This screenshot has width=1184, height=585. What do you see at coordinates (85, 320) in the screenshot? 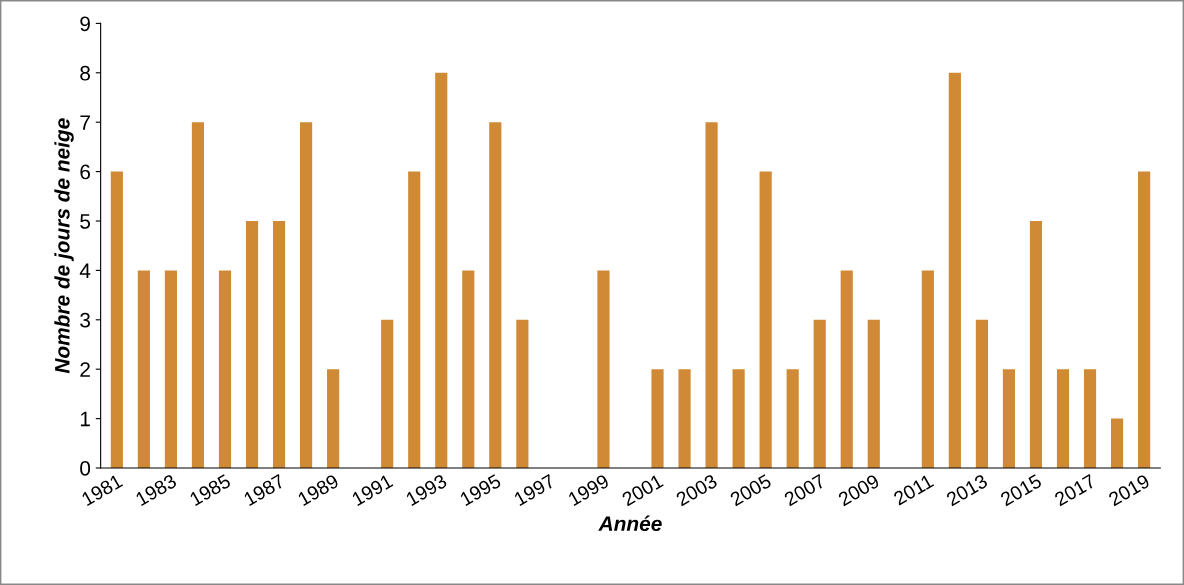
I see `y-tick-label: 3` at bounding box center [85, 320].